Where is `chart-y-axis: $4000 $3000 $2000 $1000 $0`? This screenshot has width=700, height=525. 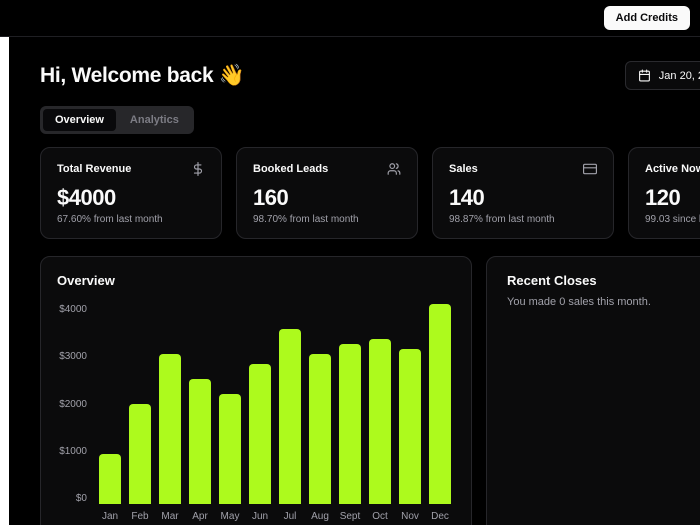
chart-y-axis: $4000 $3000 $2000 $1000 $0 is located at coordinates (76, 404).